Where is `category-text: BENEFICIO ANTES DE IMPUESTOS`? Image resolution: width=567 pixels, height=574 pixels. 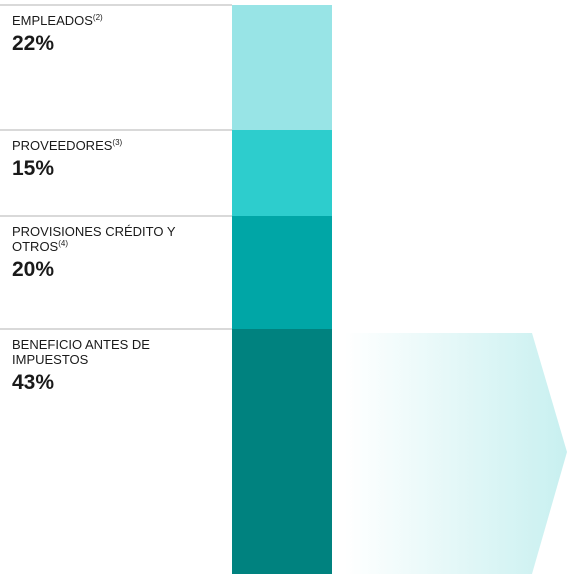
category-text: BENEFICIO ANTES DE IMPUESTOS is located at coordinates (81, 352).